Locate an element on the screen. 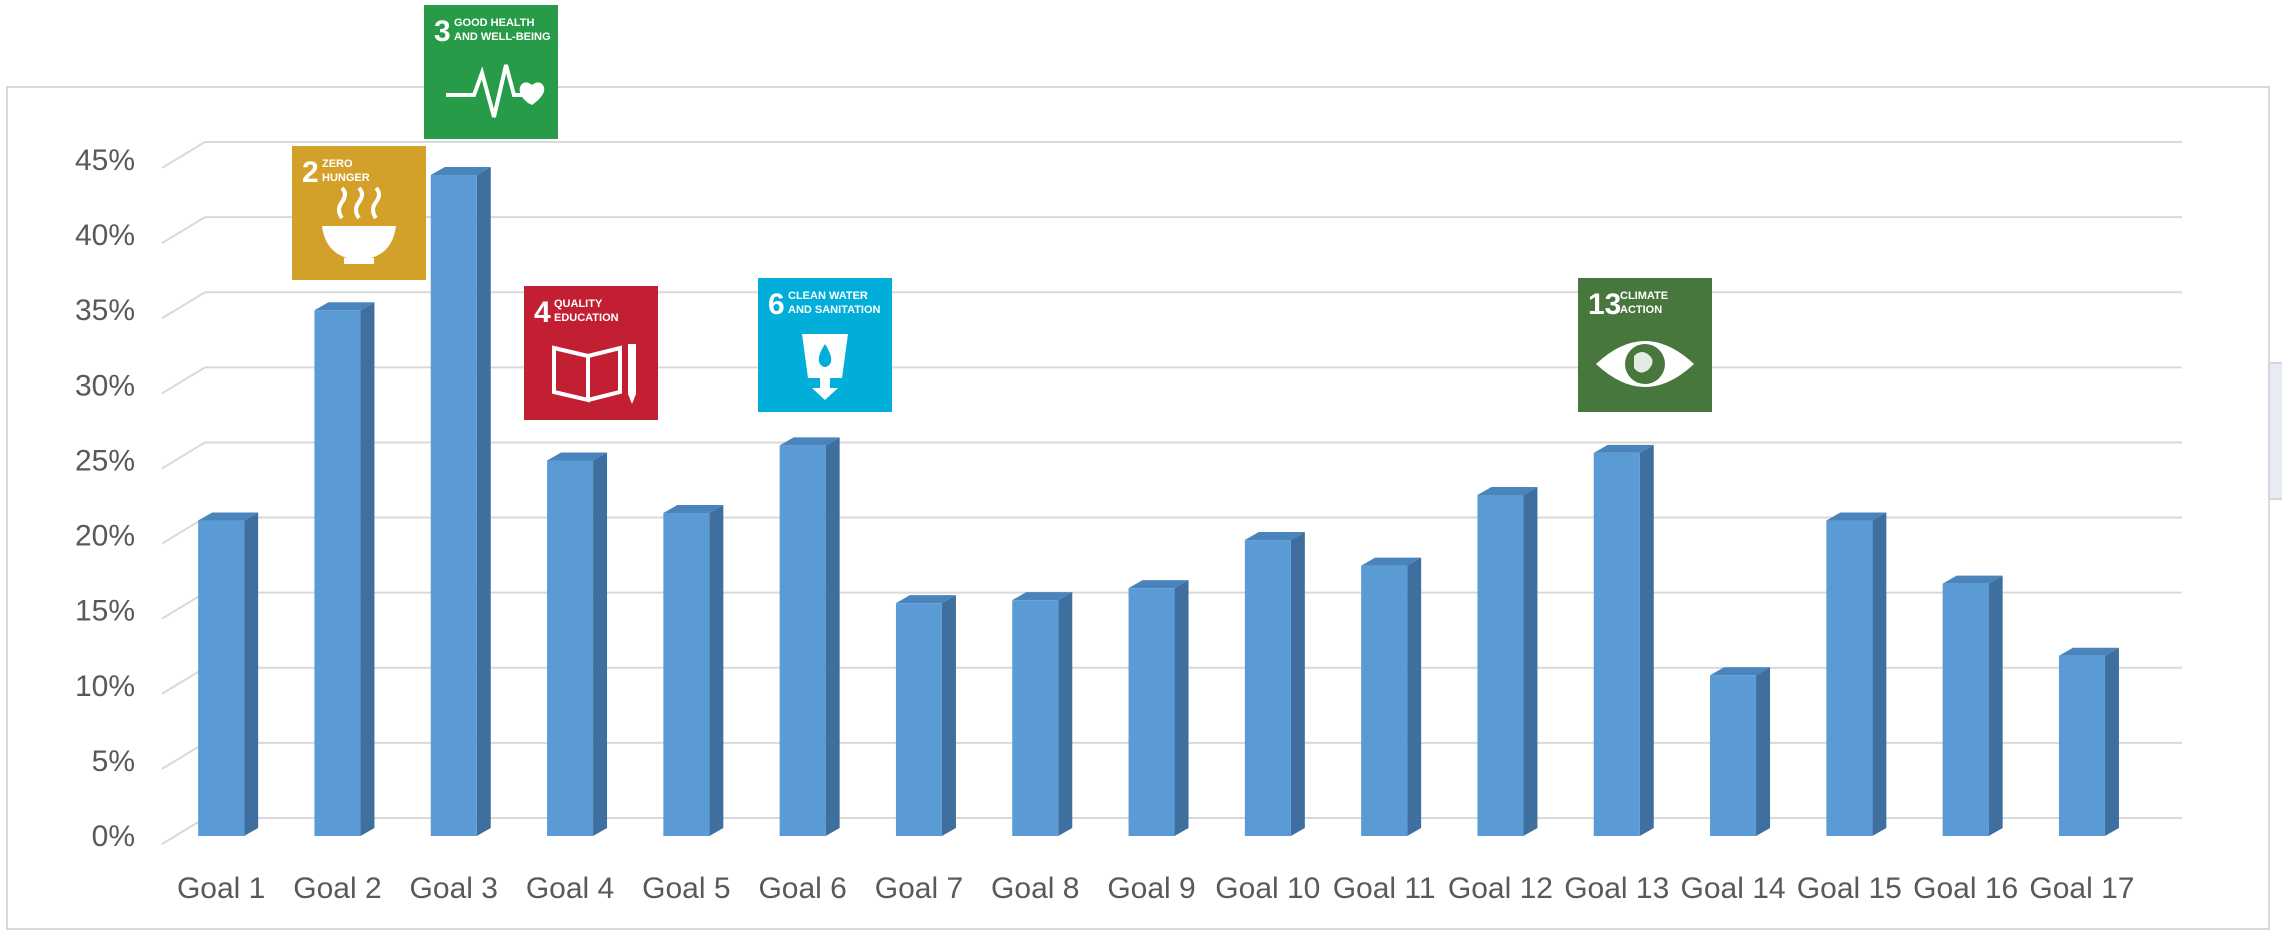 This screenshot has height=936, width=2282. y-tick-label: 25% is located at coordinates (105, 460).